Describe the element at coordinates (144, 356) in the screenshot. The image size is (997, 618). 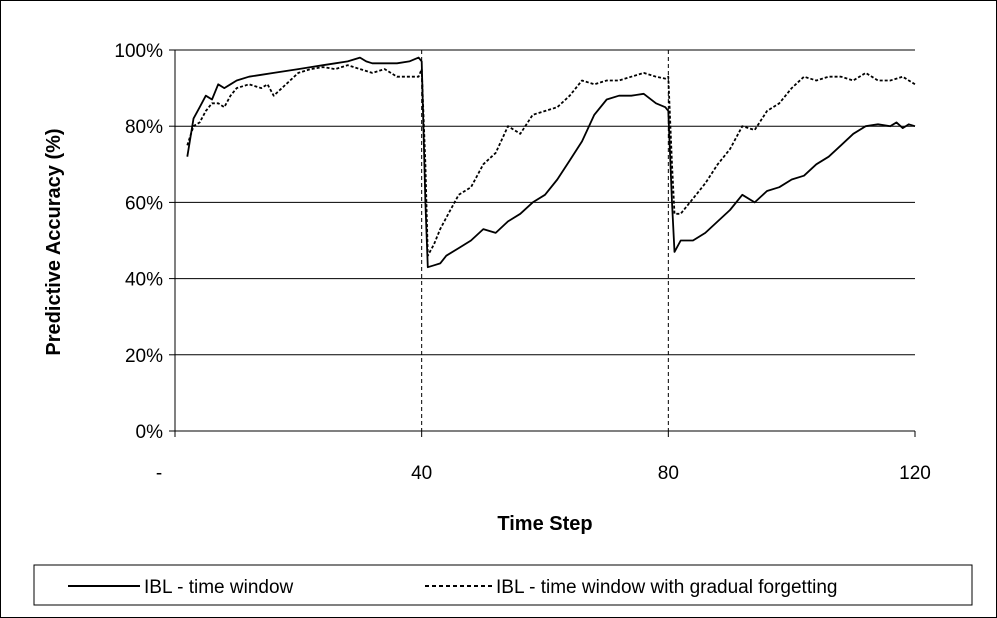
I see `y-tick-label: 20%` at that location.